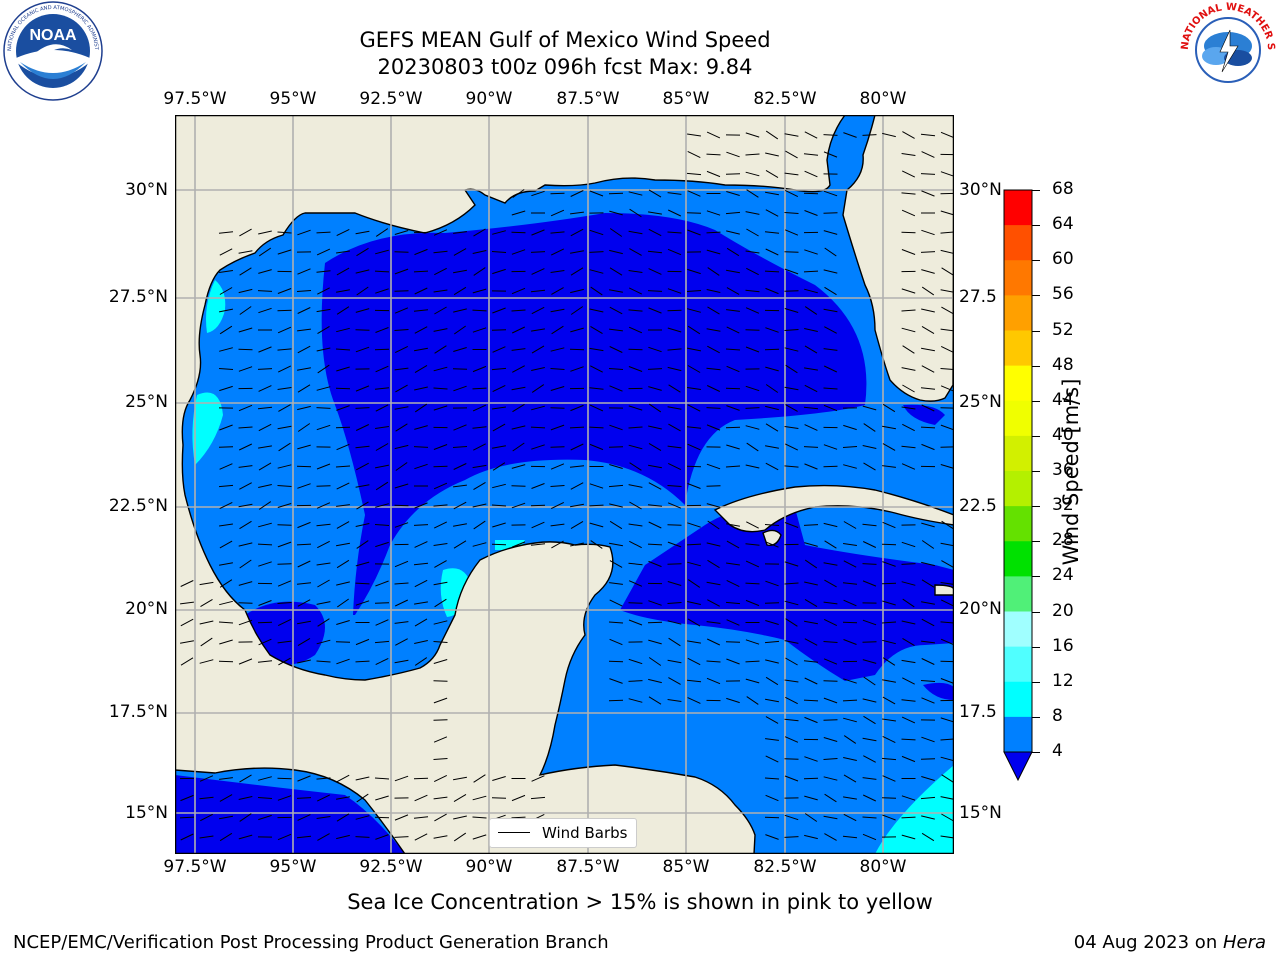 This screenshot has height=960, width=1280. What do you see at coordinates (1063, 224) in the screenshot?
I see `colorbar-tick-label: 64` at bounding box center [1063, 224].